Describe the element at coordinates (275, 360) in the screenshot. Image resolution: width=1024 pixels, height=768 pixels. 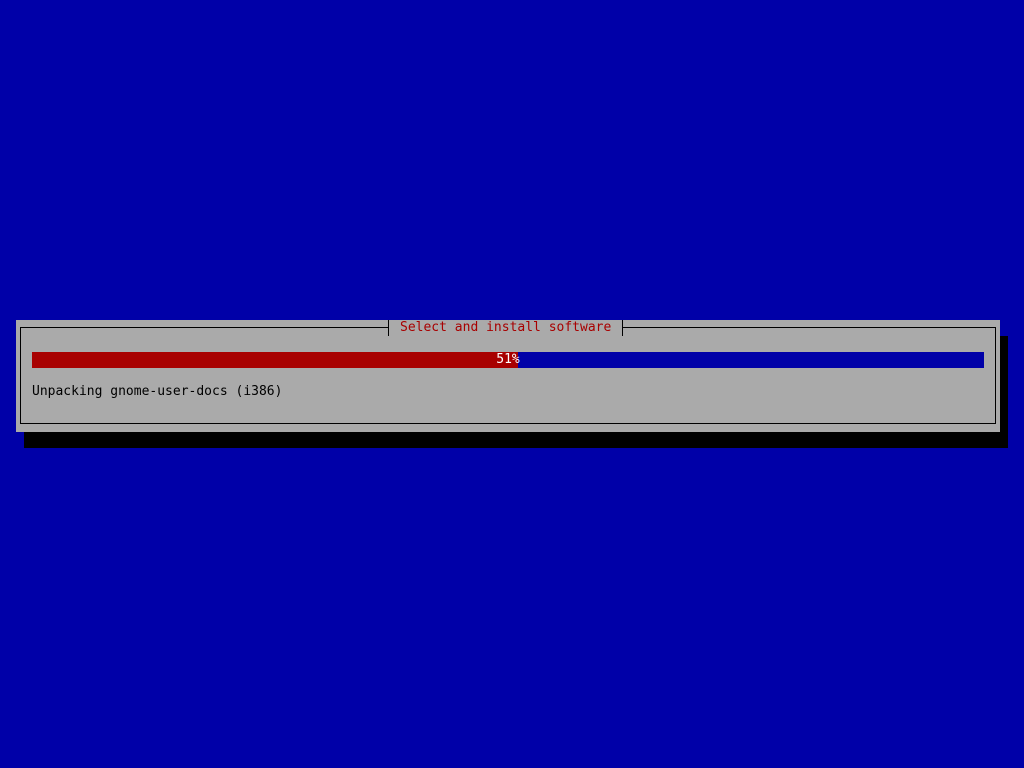
I see `progress-fill` at that location.